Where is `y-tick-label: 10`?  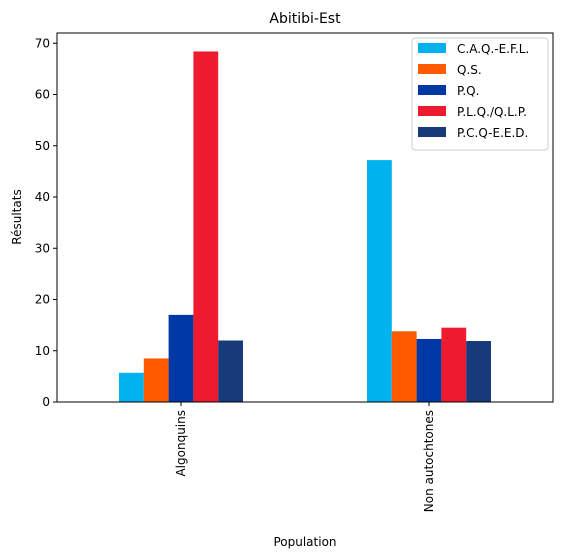
y-tick-label: 10 is located at coordinates (42, 351).